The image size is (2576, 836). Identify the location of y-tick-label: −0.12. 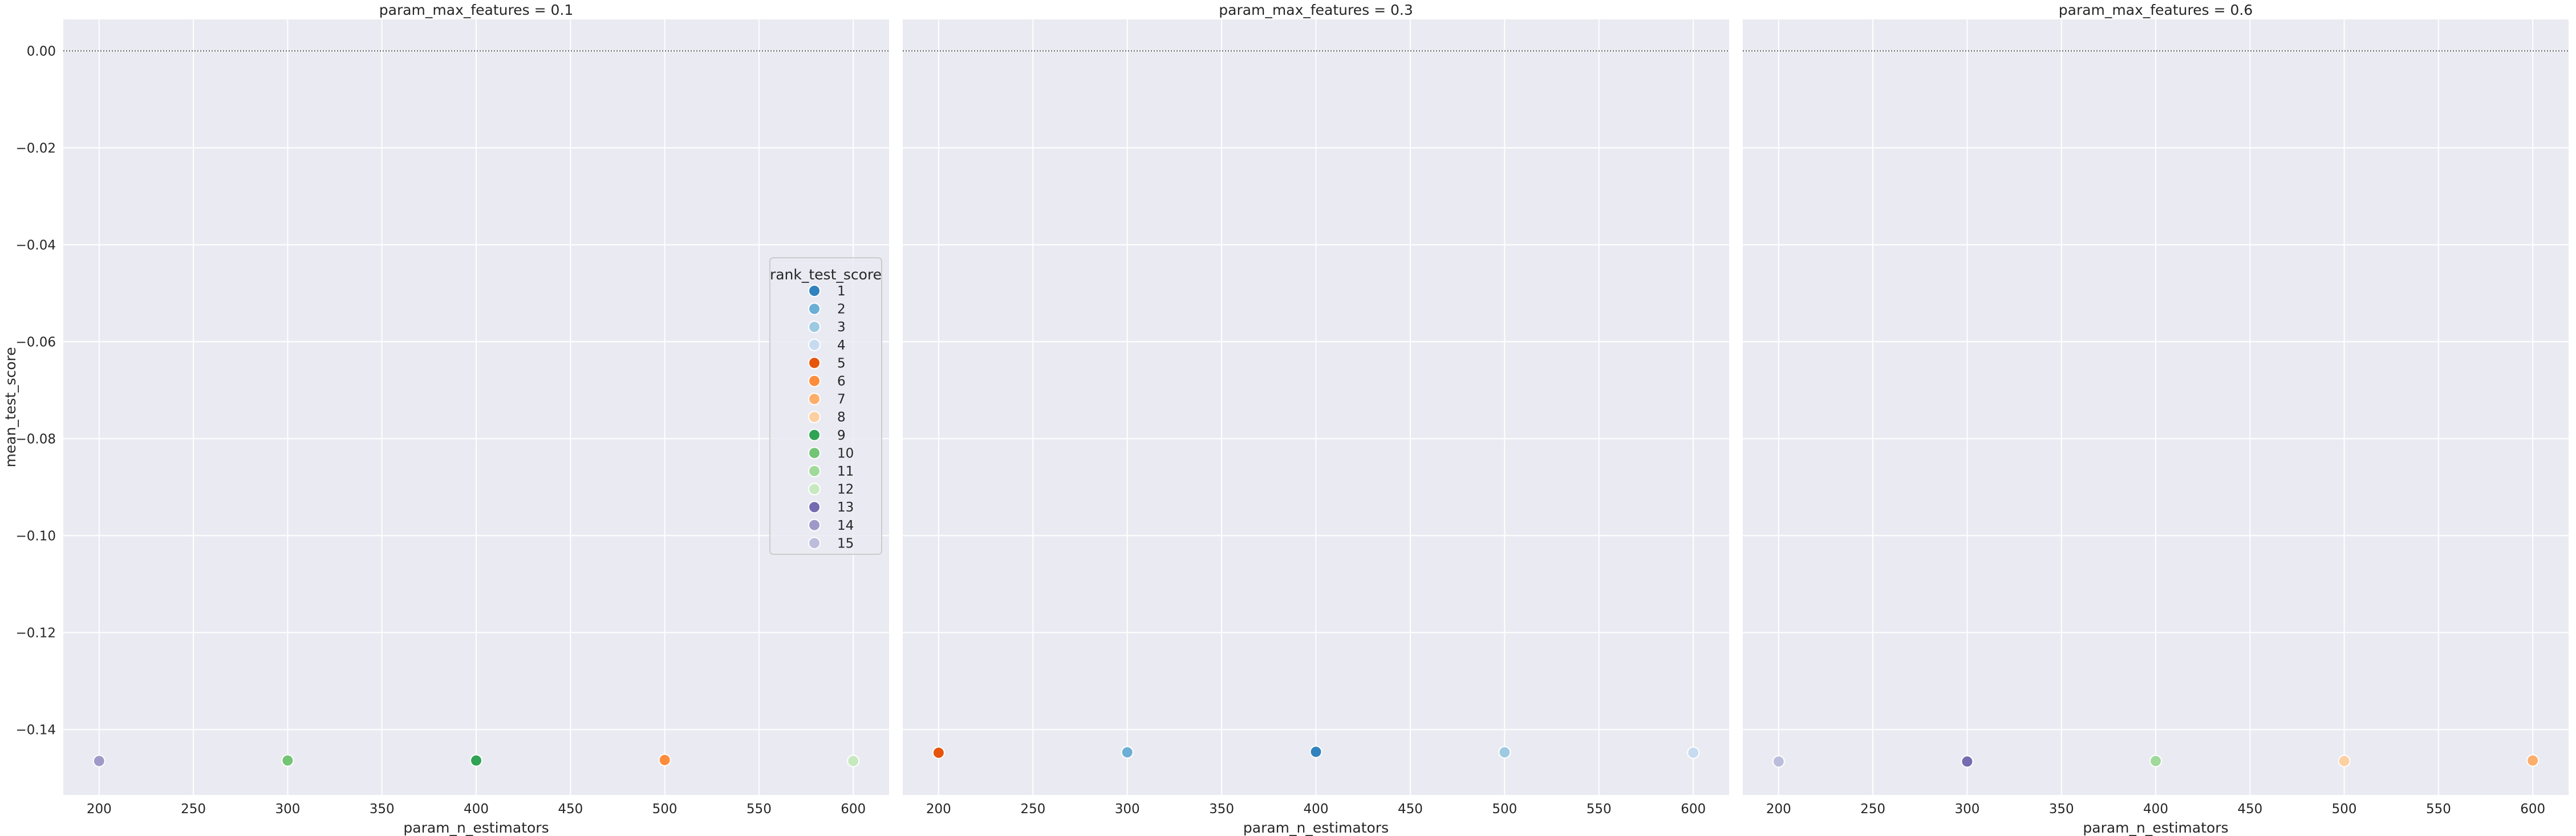
(36, 633).